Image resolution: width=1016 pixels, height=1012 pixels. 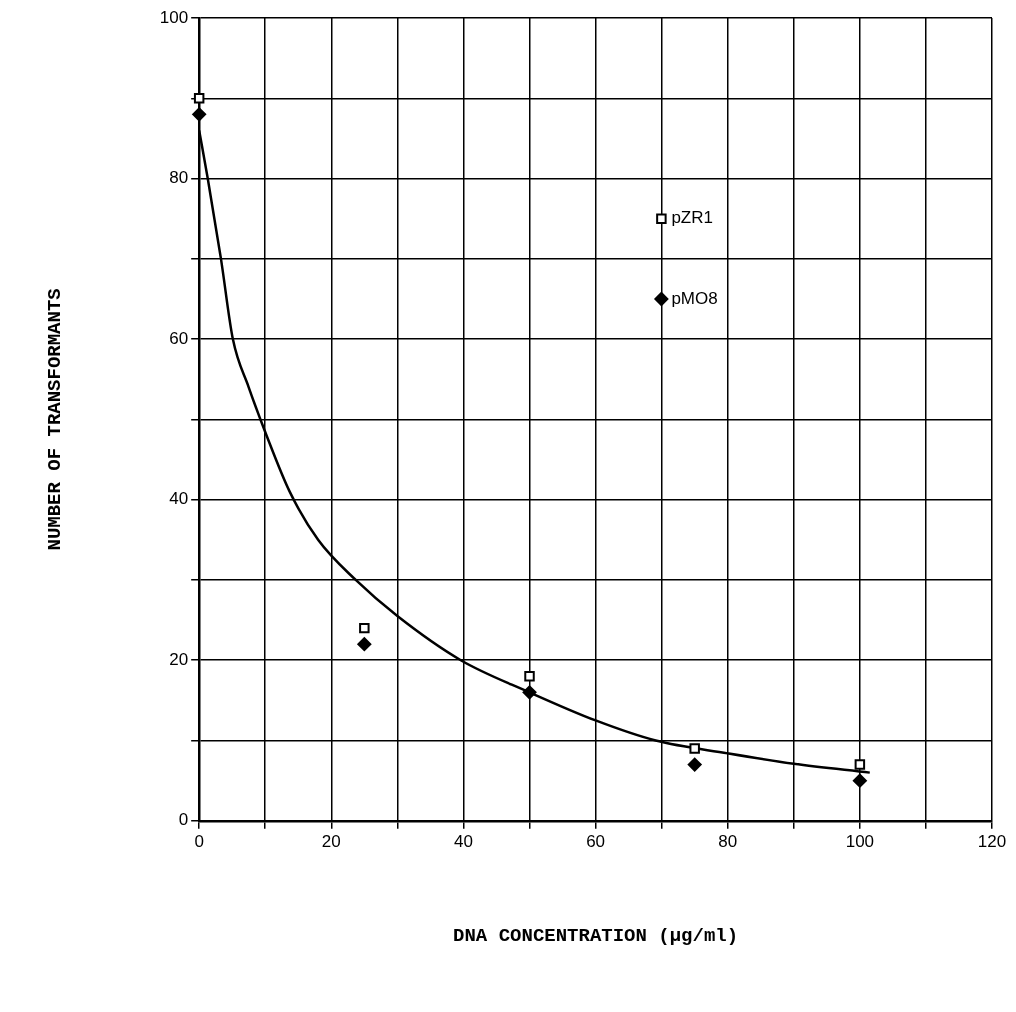 What do you see at coordinates (174, 17) in the screenshot?
I see `y-tick-label: 100` at bounding box center [174, 17].